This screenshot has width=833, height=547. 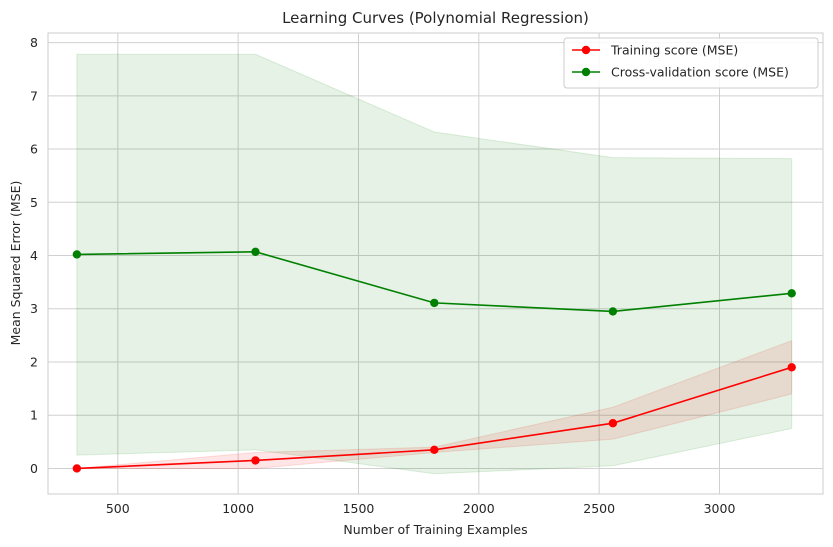 What do you see at coordinates (34, 202) in the screenshot?
I see `y-tick-label: 5` at bounding box center [34, 202].